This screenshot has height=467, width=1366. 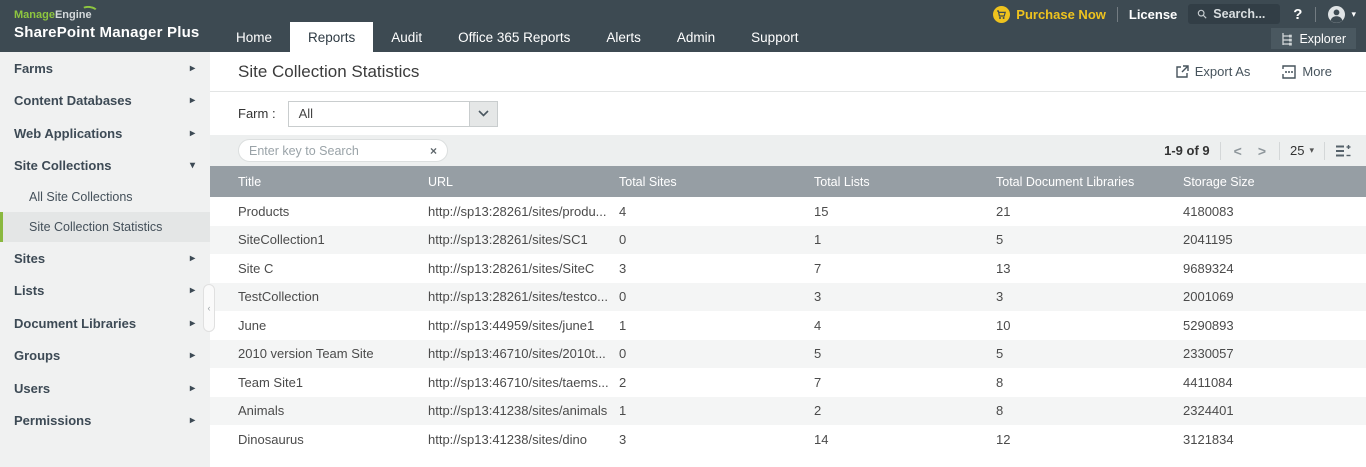 What do you see at coordinates (29, 291) in the screenshot?
I see `sidebar-item-label: Lists` at bounding box center [29, 291].